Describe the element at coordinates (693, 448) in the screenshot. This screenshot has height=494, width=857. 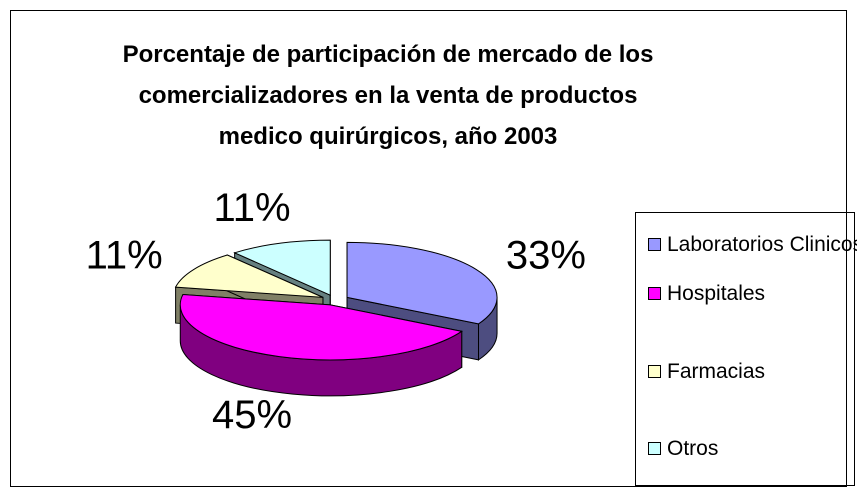
I see `legend-label: Otros` at that location.